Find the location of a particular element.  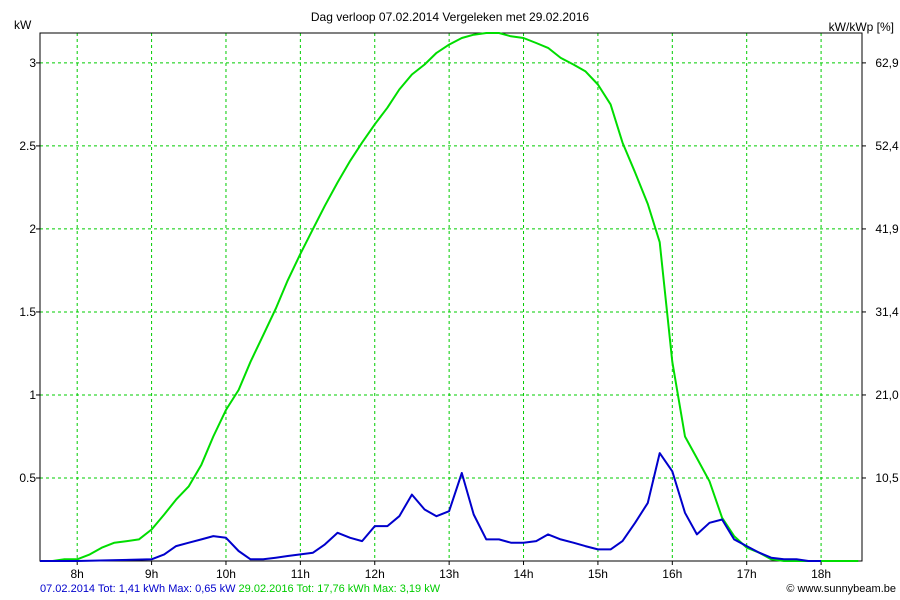

x-tick-label: 14h is located at coordinates (524, 574).